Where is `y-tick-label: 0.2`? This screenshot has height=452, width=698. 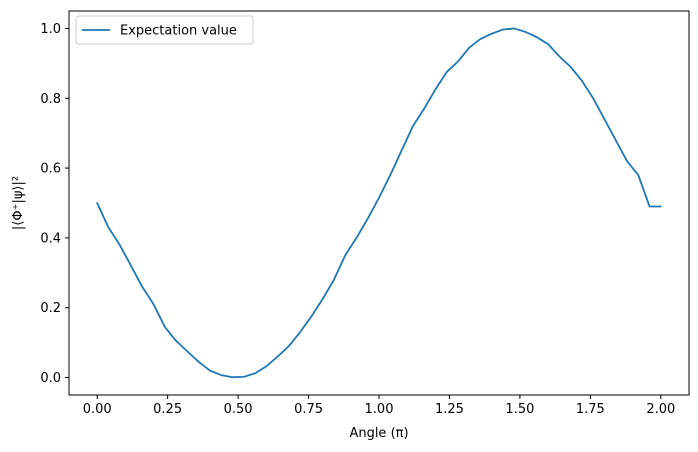
y-tick-label: 0.2 is located at coordinates (50, 308).